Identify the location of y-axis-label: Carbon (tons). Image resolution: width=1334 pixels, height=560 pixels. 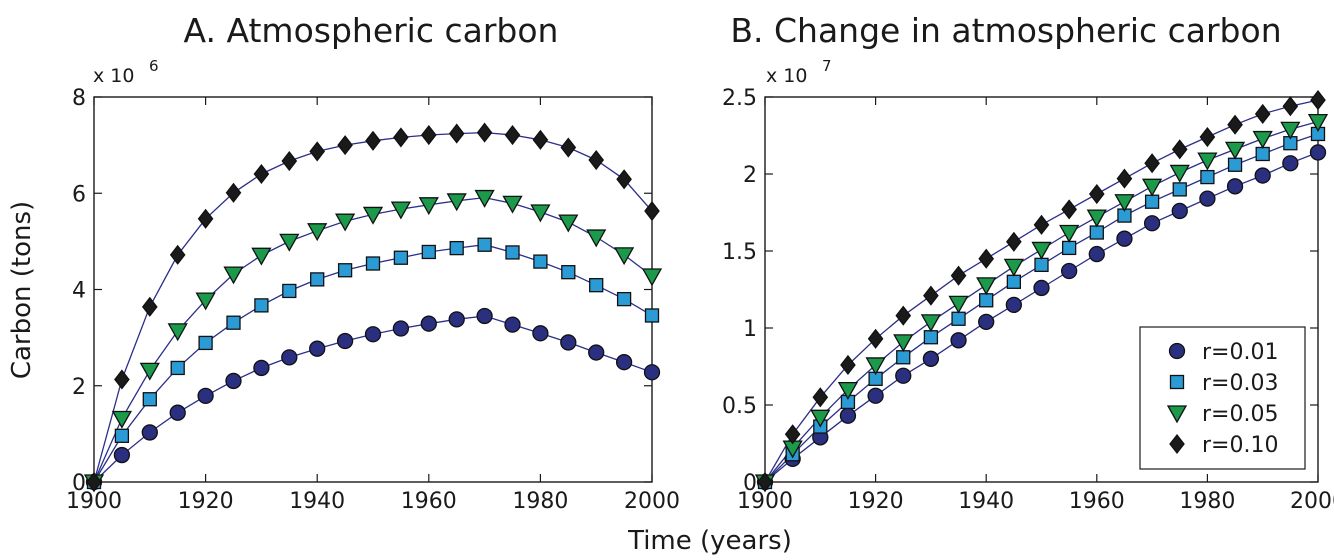
(22, 290).